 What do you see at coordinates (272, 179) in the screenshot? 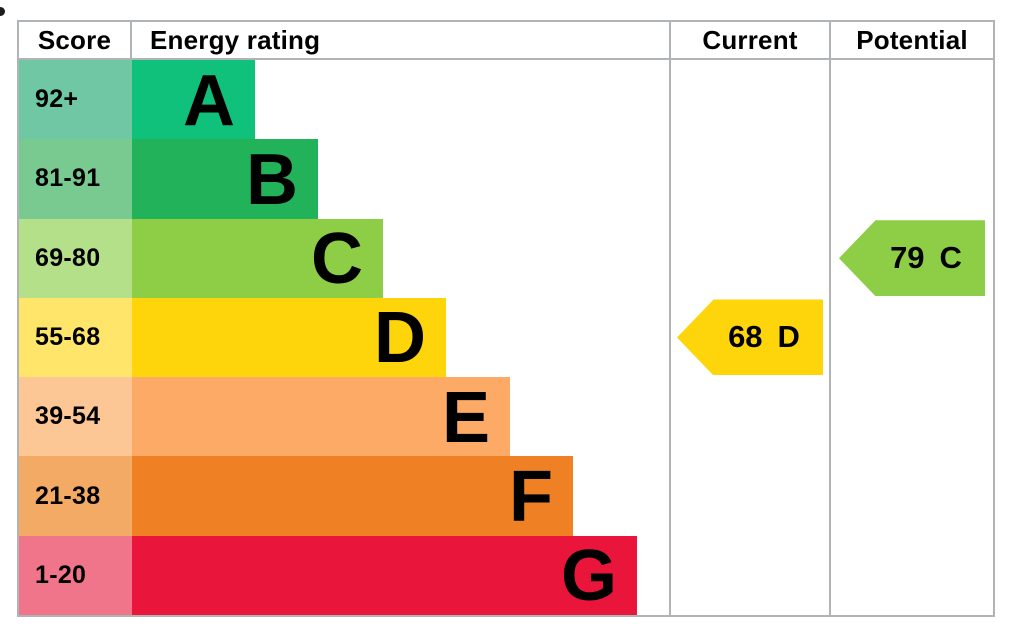
I see `band-letter: B` at bounding box center [272, 179].